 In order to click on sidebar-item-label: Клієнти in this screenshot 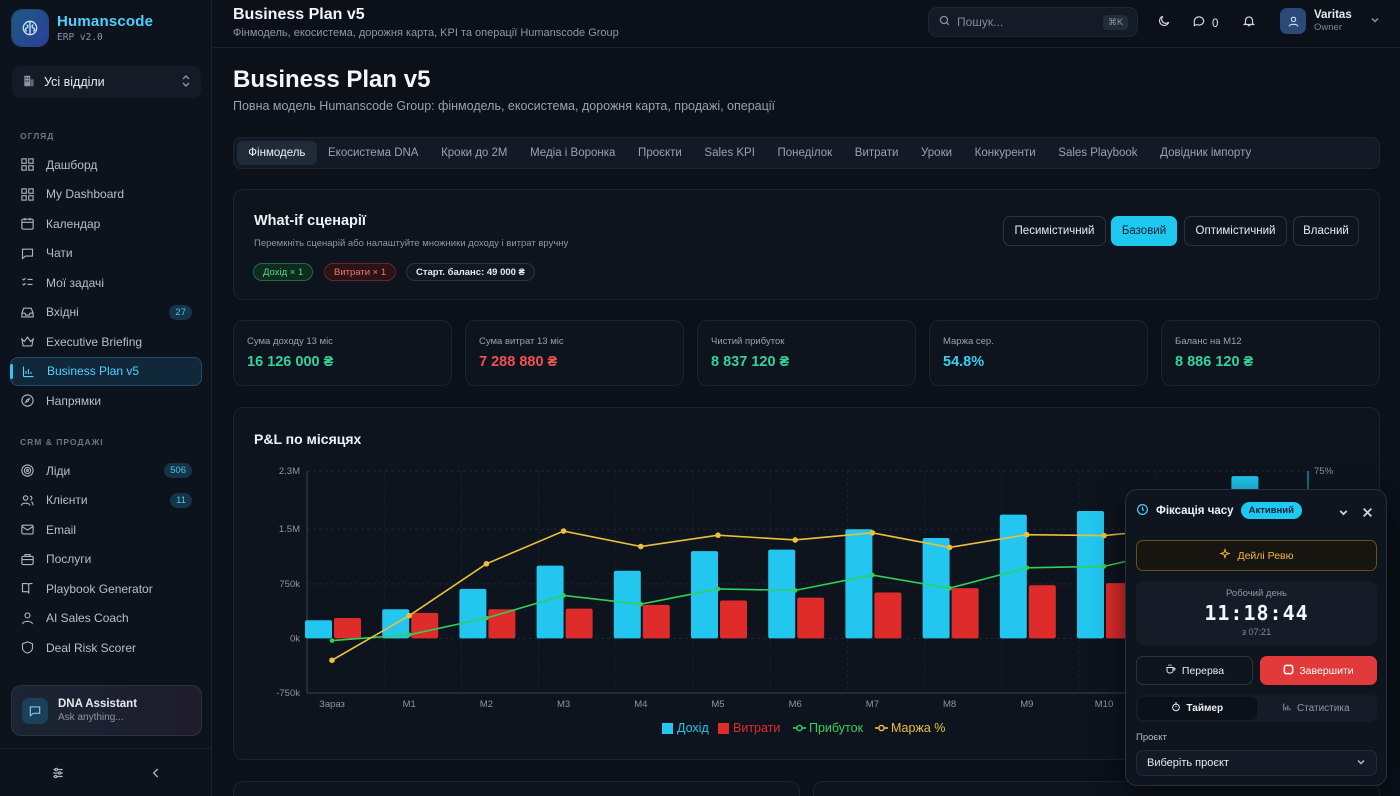, I will do `click(67, 500)`.